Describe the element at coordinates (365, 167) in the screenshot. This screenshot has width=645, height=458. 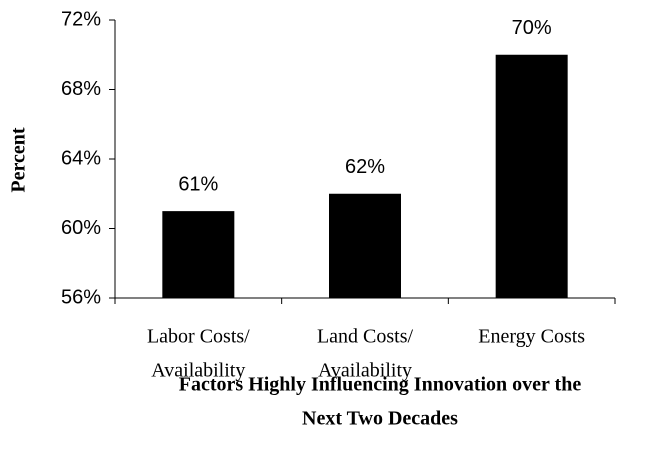
I see `value-label: 62%` at that location.